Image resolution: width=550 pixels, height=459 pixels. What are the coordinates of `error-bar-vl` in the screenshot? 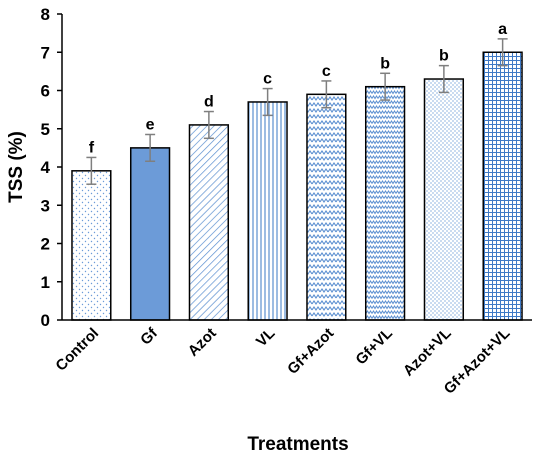 It's located at (267, 102).